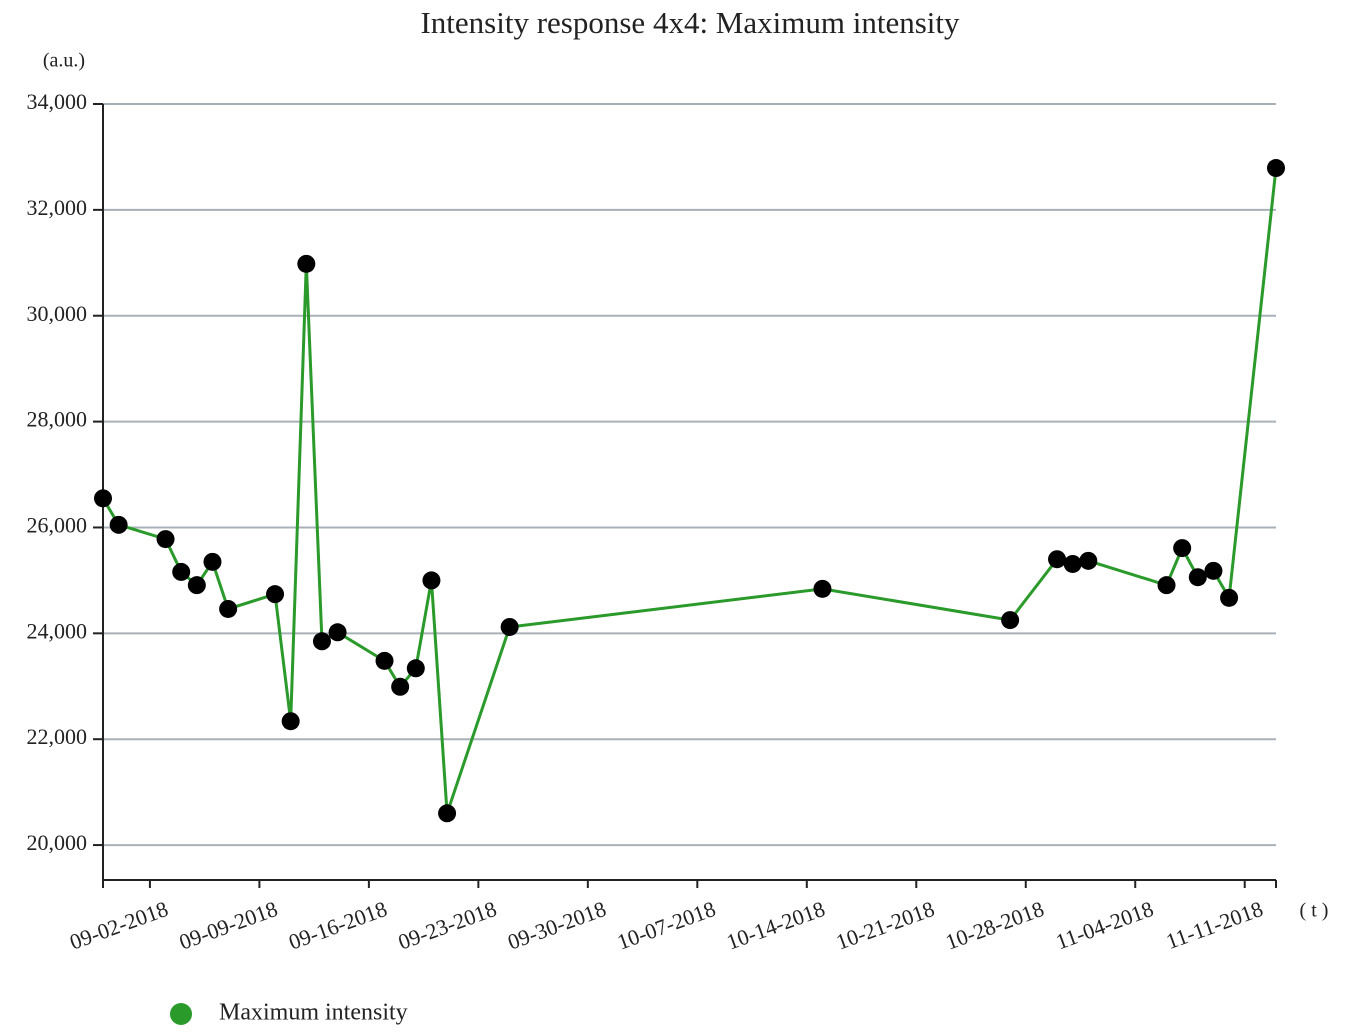 The width and height of the screenshot is (1352, 1034). I want to click on x-tick-label: 11-04-2018, so click(1104, 925).